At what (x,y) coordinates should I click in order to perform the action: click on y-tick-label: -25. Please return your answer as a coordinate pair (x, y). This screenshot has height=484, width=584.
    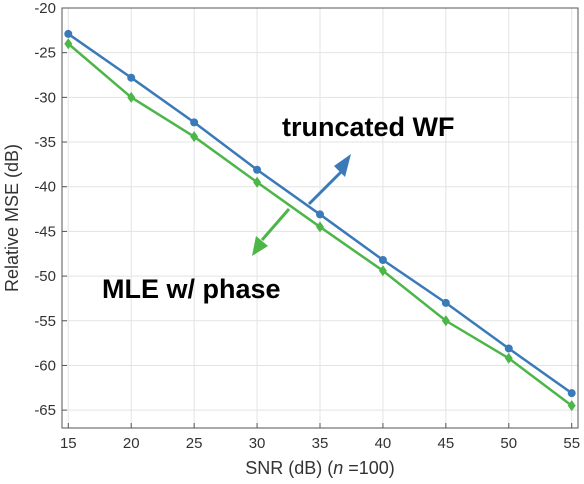
    Looking at the image, I should click on (45, 53).